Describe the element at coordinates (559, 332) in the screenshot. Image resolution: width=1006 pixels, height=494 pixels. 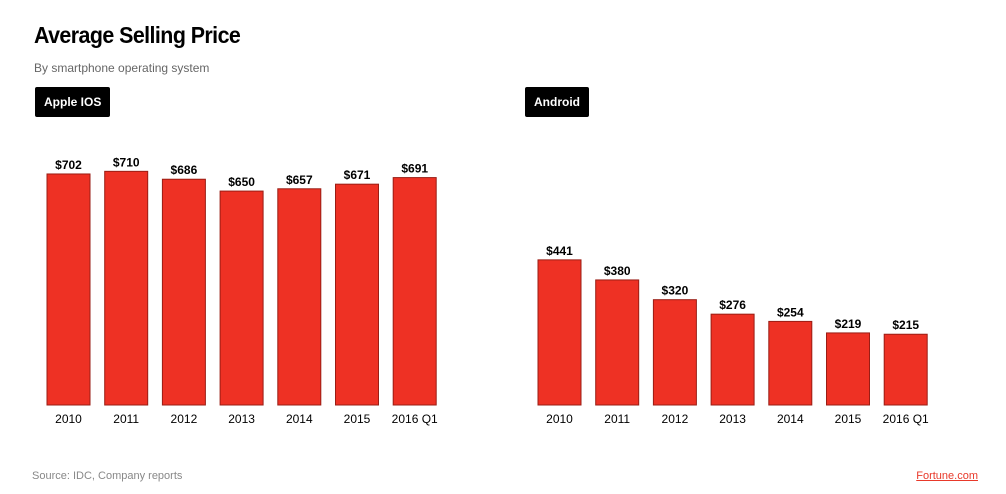
I see `bar-android-2010` at that location.